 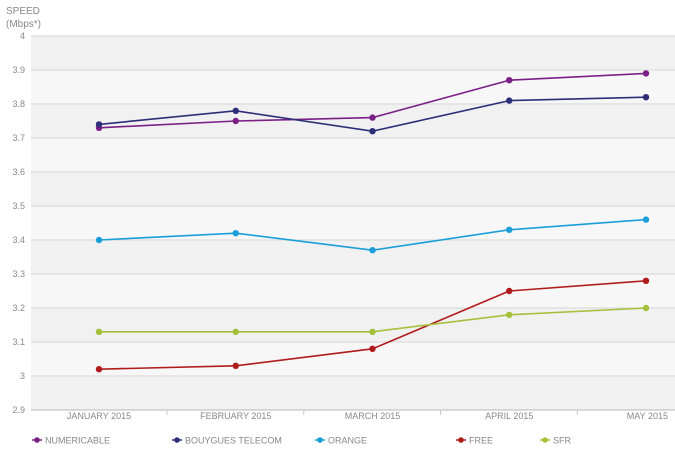 I want to click on legend-item: ORANGE, so click(x=341, y=441).